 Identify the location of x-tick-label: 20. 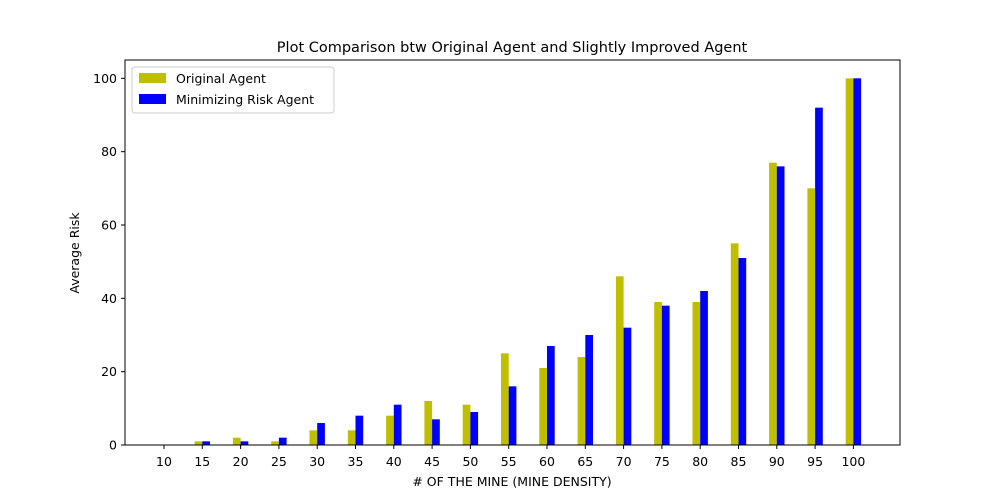
(241, 461).